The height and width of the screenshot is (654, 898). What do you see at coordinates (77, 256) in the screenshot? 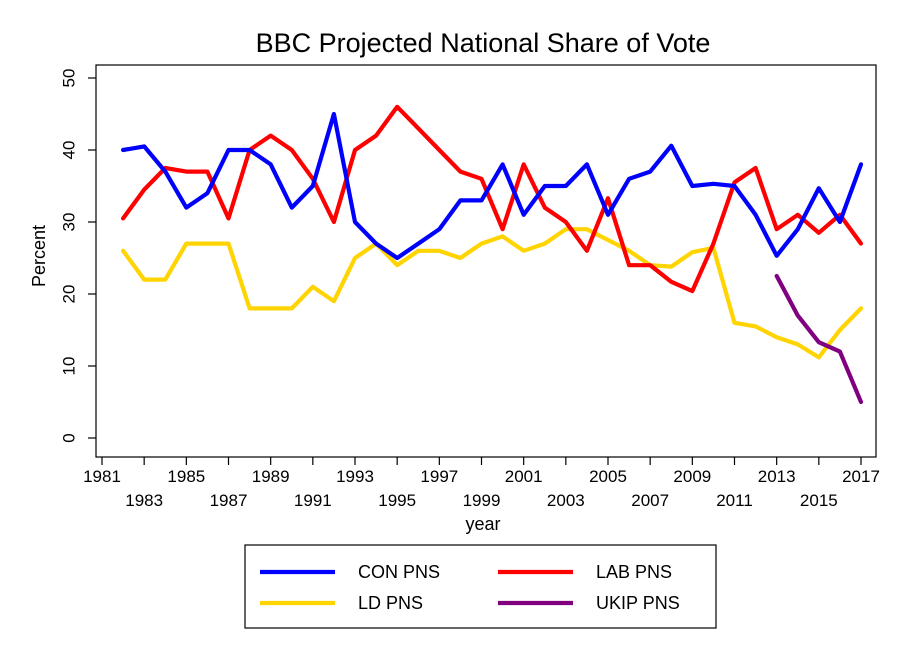
I see `y-axis: 0 10 20 30 40 50` at bounding box center [77, 256].